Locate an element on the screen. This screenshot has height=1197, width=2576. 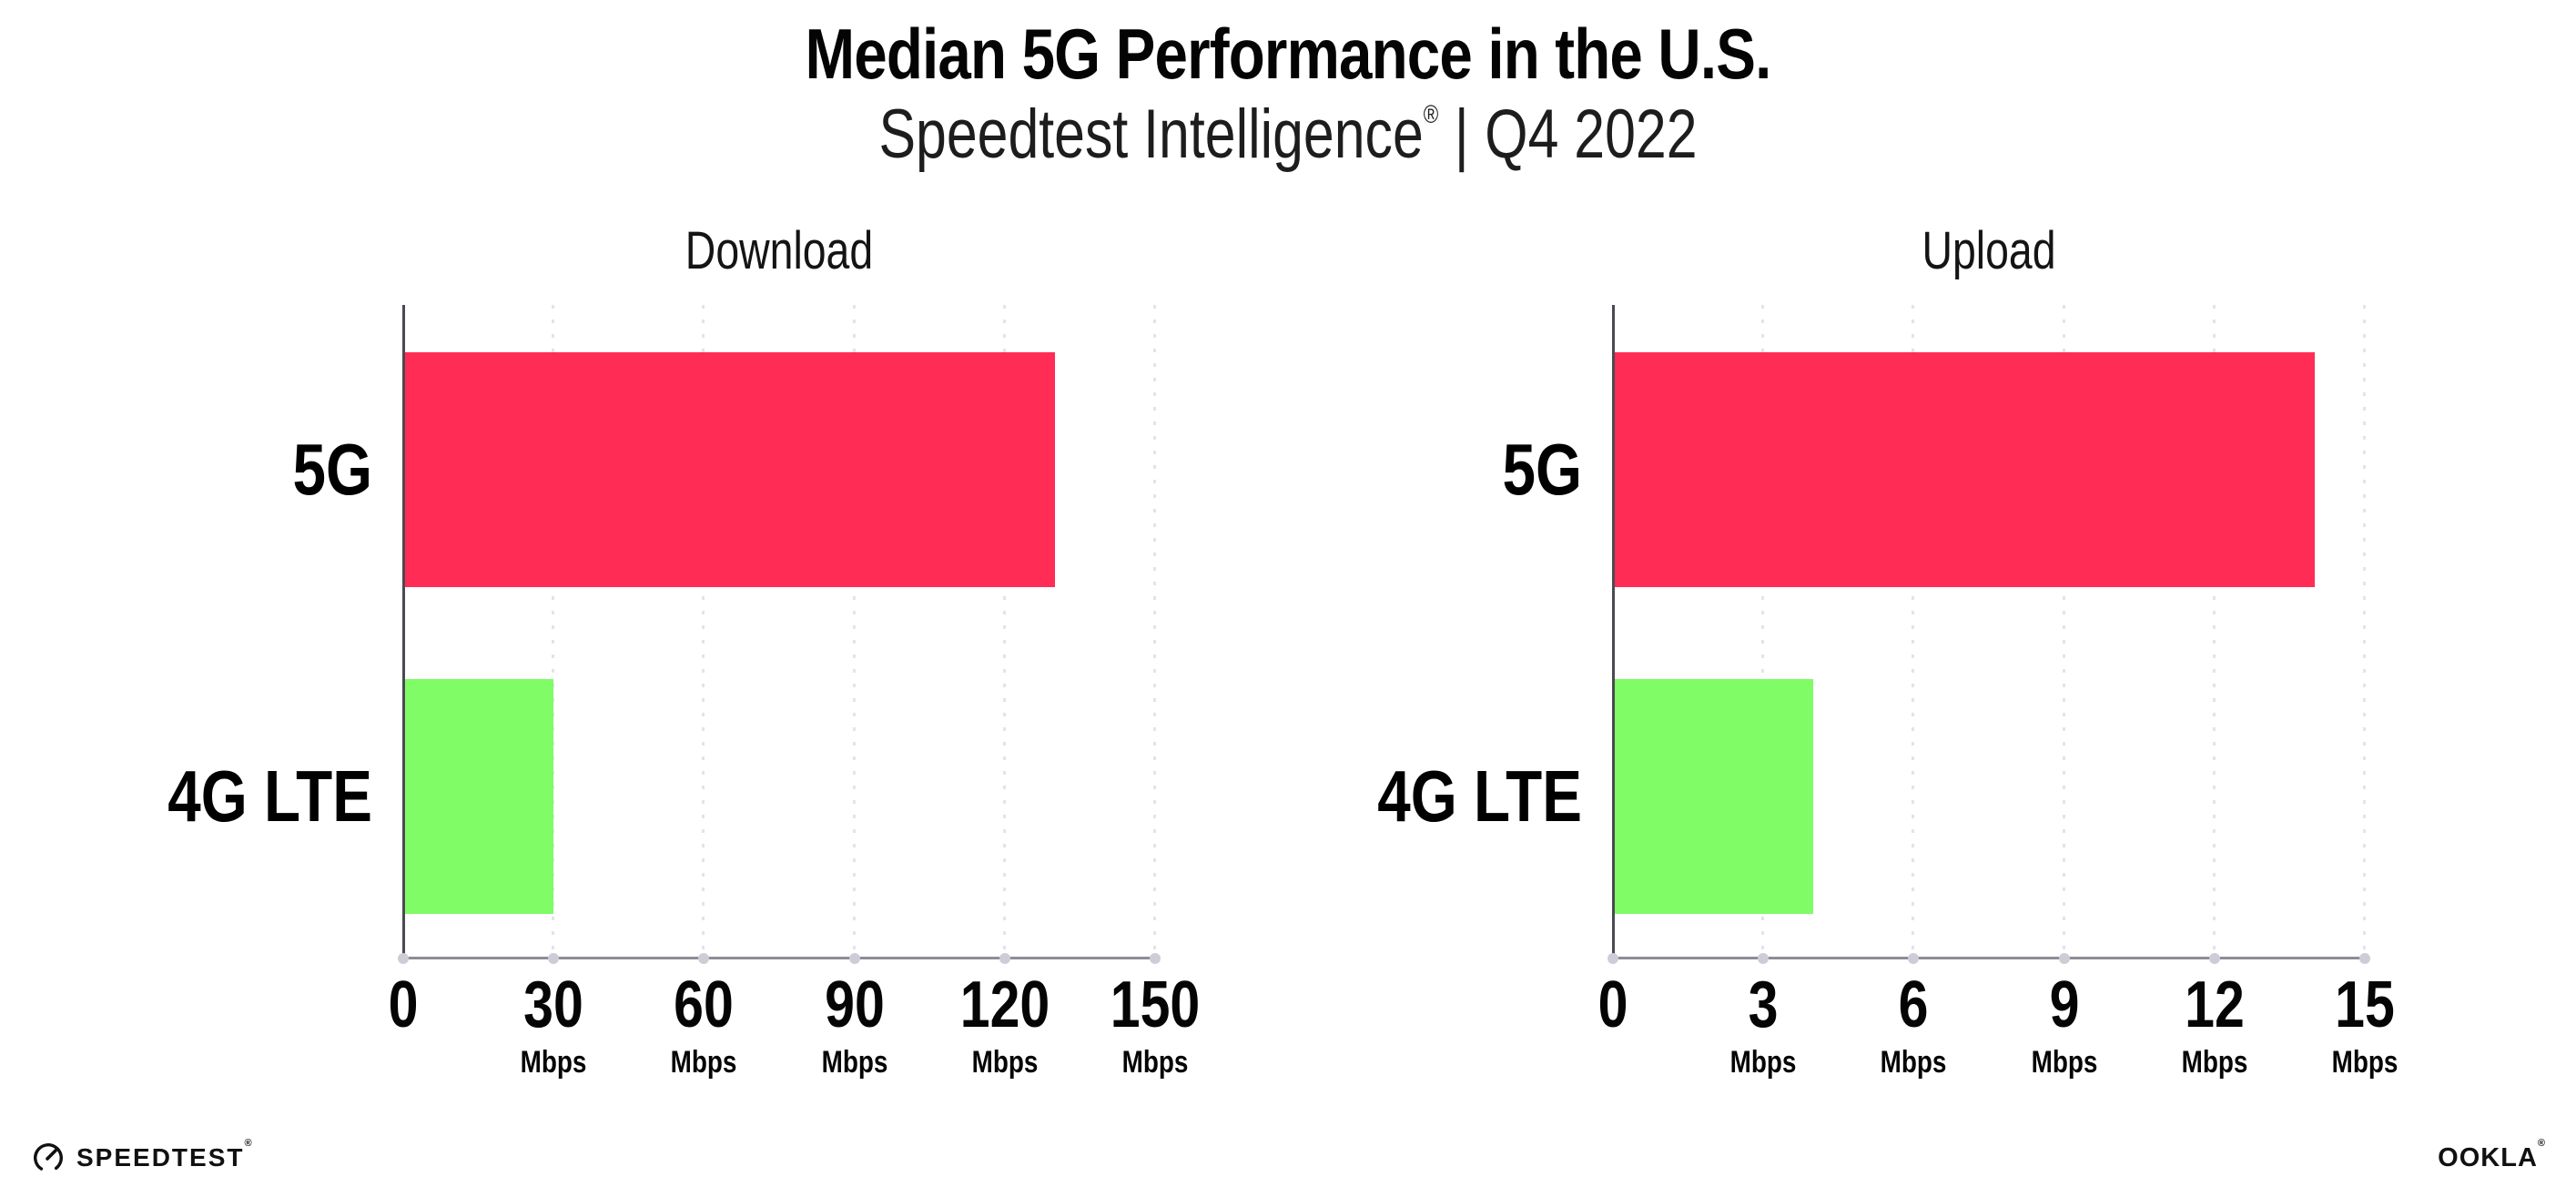
tick-unit-120-download: Mbps is located at coordinates (1005, 1062).